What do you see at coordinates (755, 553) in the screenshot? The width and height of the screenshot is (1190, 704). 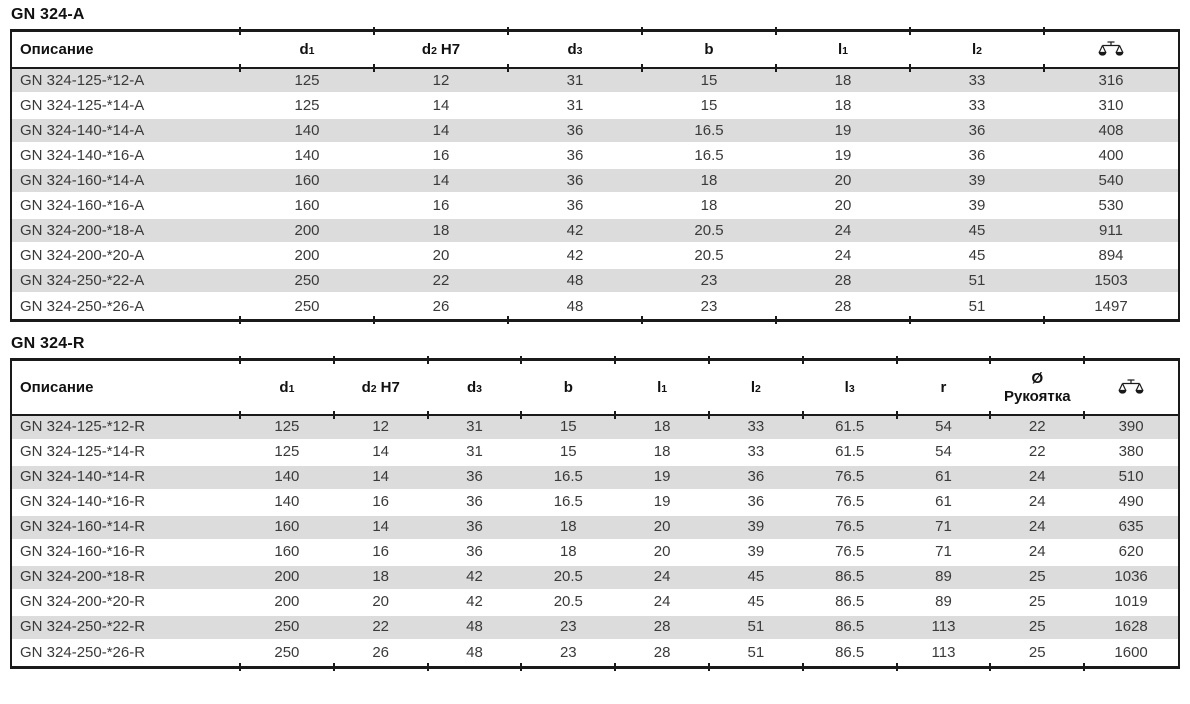 I see `value-cell: 39` at bounding box center [755, 553].